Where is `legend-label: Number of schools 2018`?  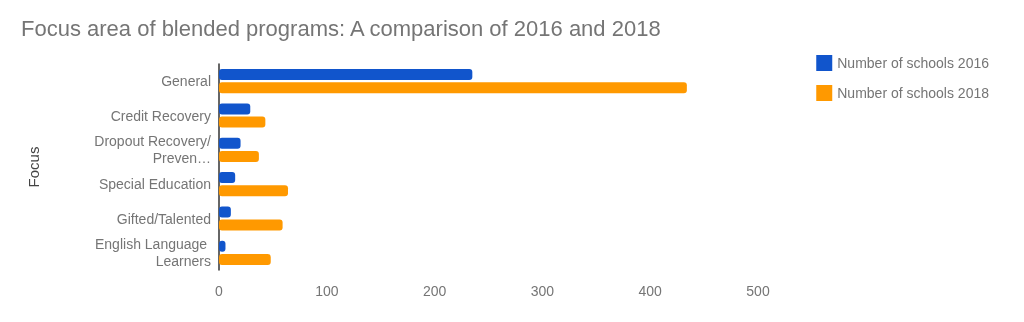 legend-label: Number of schools 2018 is located at coordinates (913, 93).